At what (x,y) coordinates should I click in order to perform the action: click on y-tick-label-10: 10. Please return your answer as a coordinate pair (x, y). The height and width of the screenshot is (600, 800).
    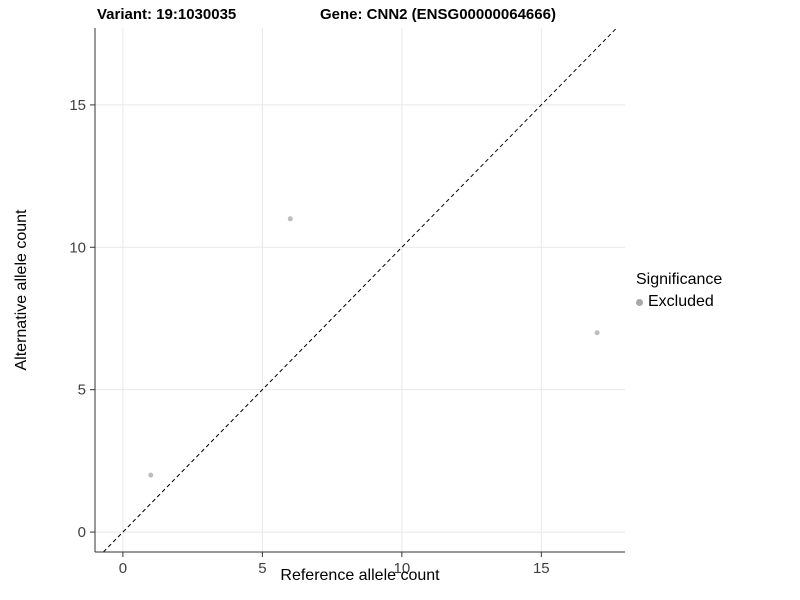
    Looking at the image, I should click on (77, 247).